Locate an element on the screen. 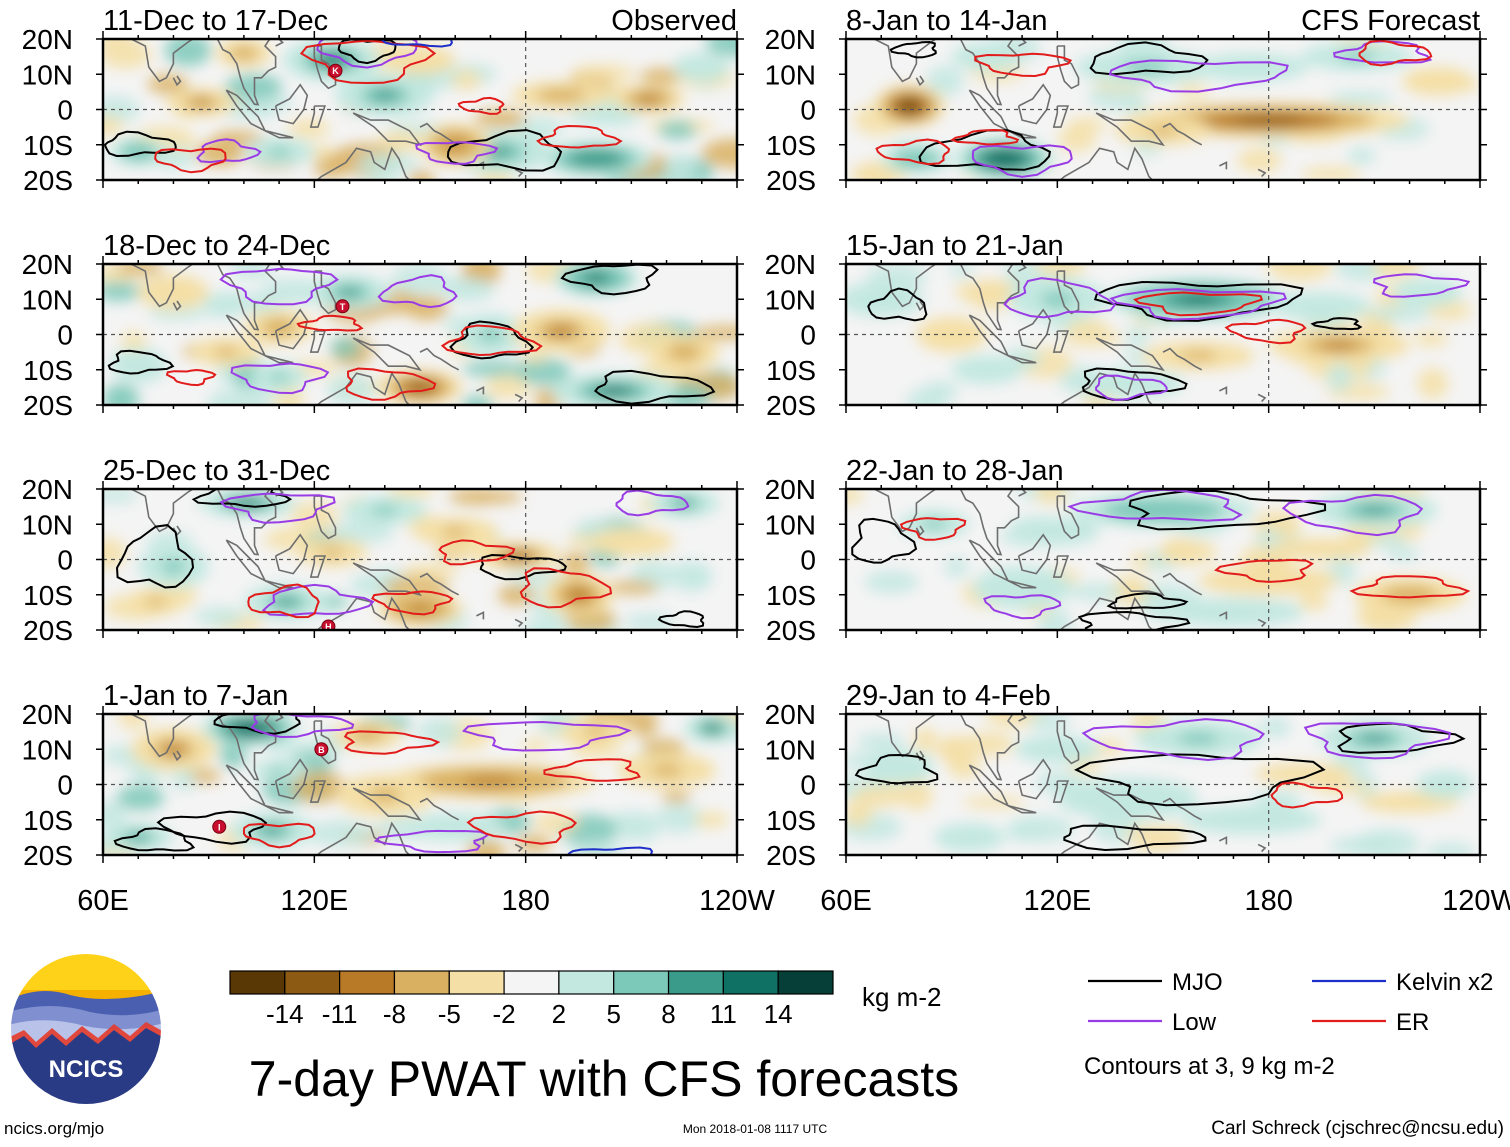  column-header: Observed is located at coordinates (674, 21).